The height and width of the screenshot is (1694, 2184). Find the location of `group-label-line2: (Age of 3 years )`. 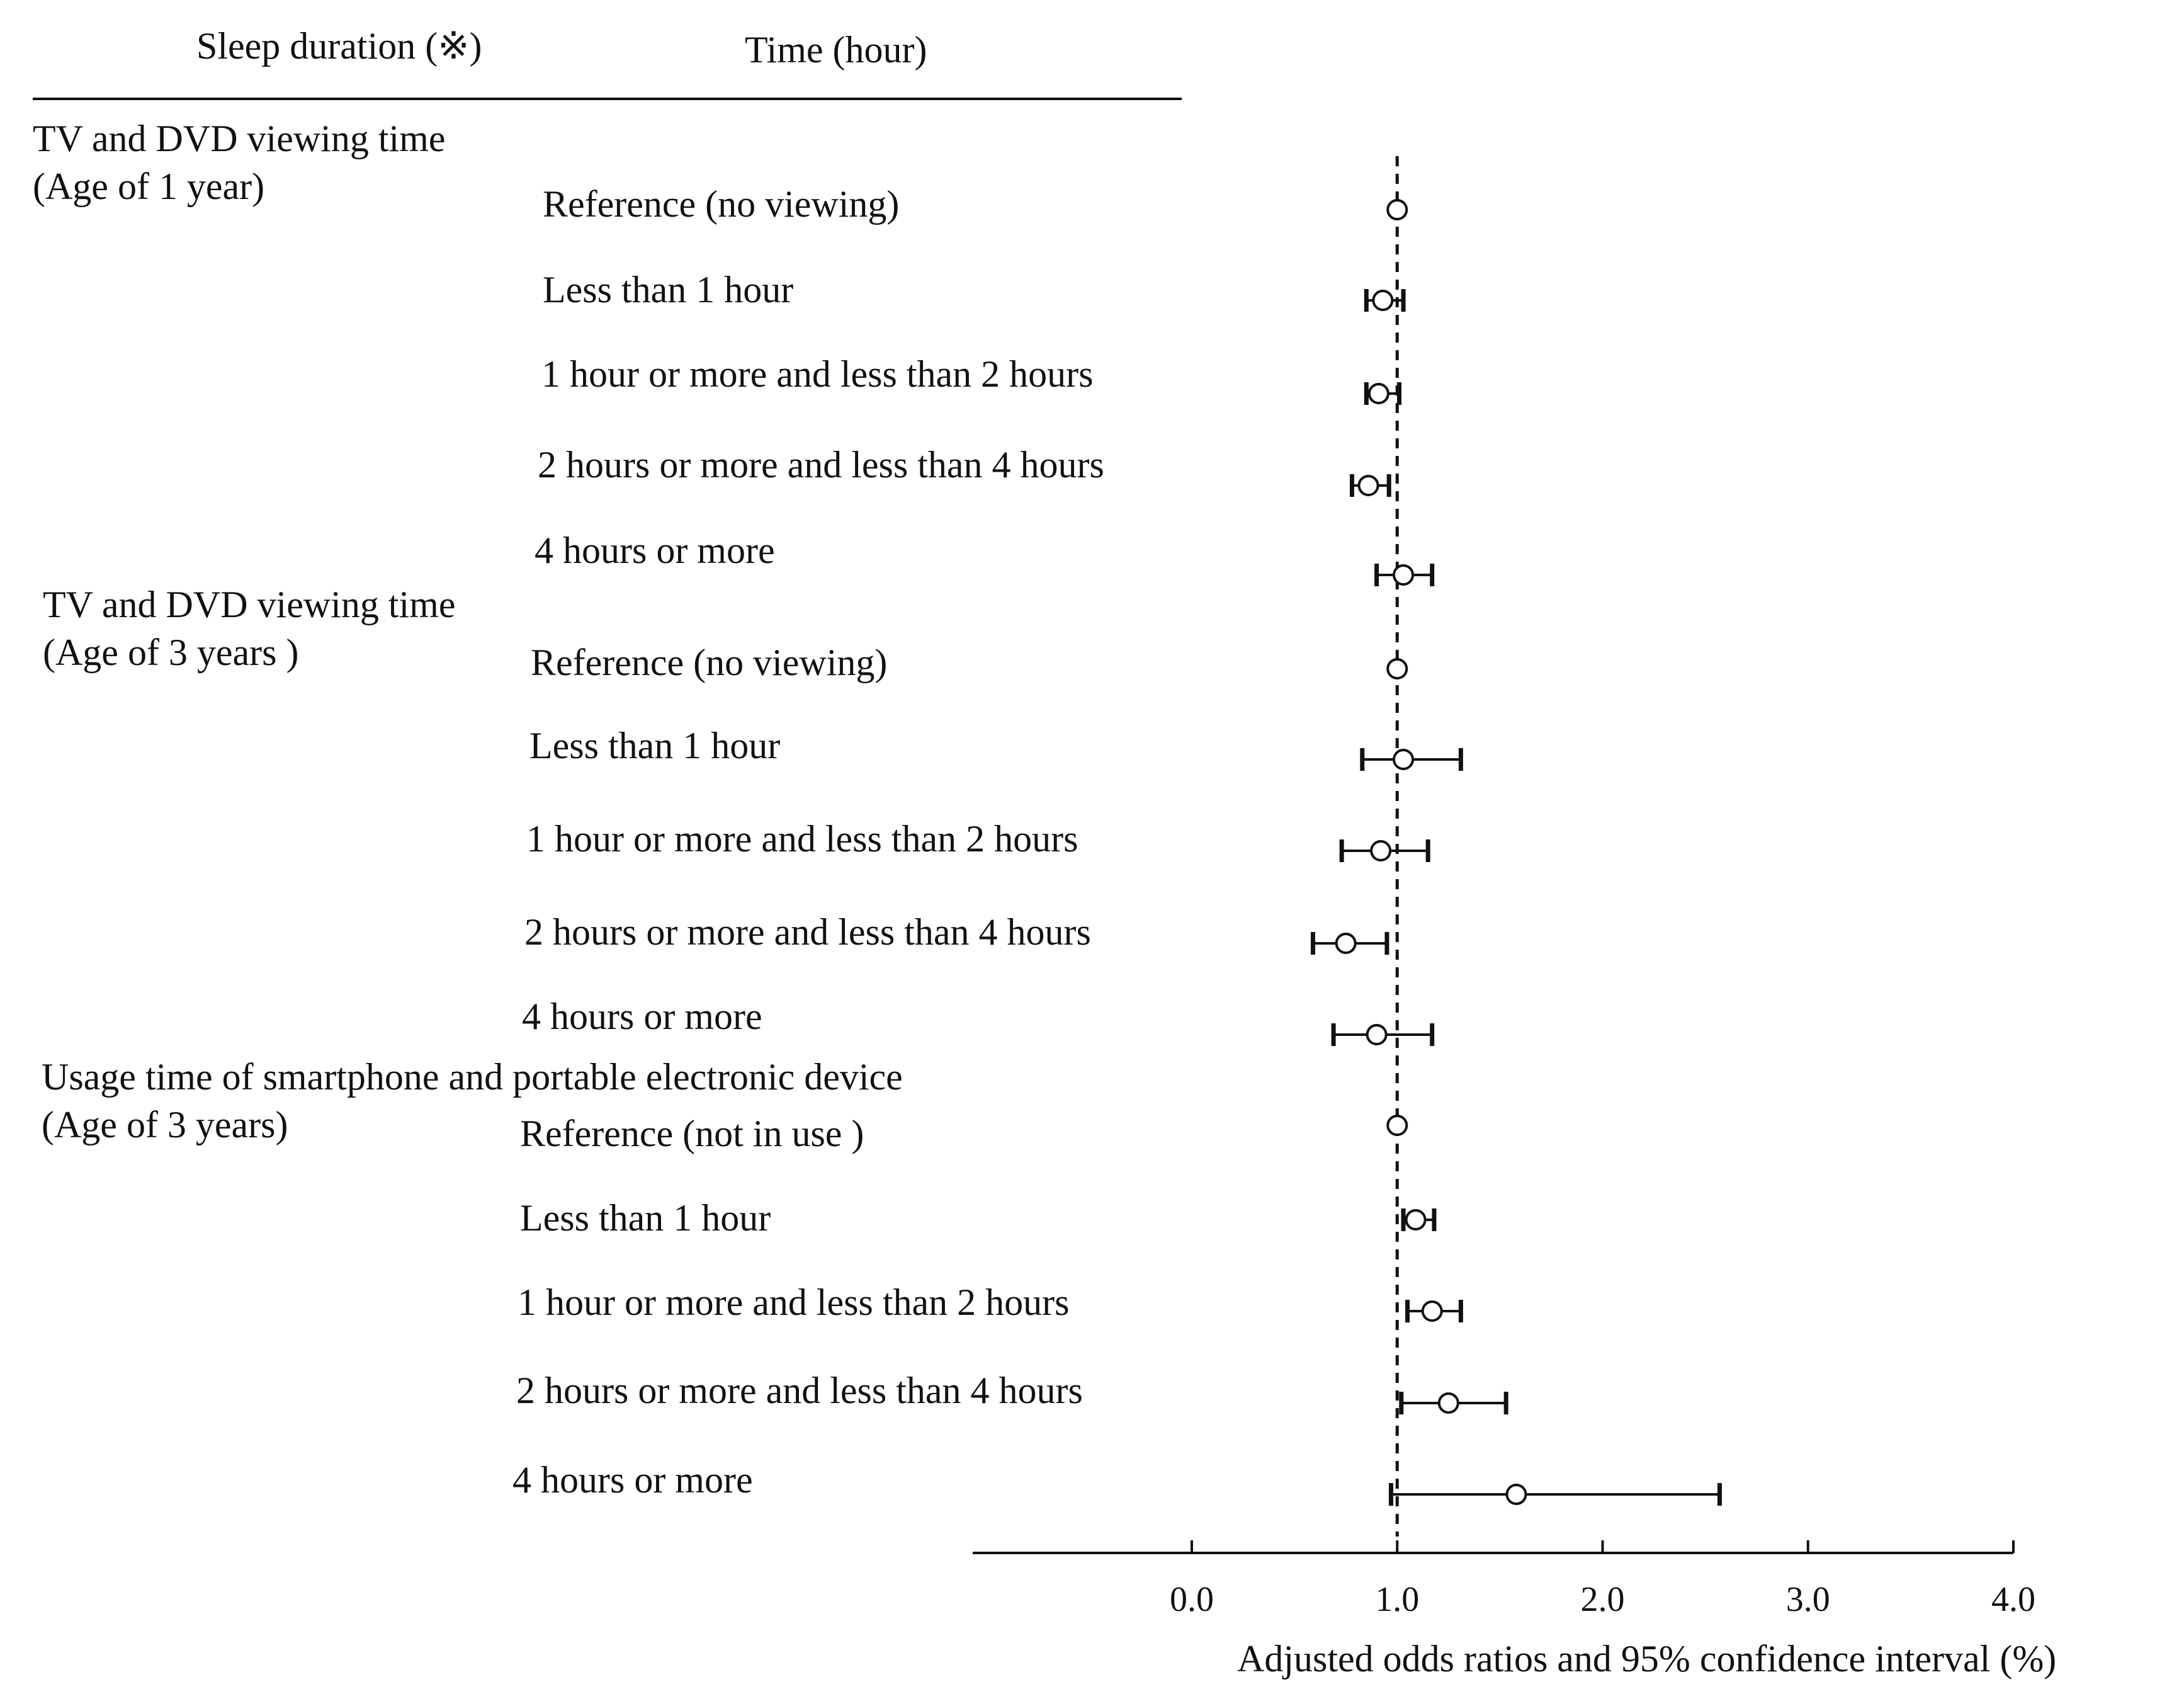

group-label-line2: (Age of 3 years ) is located at coordinates (171, 652).